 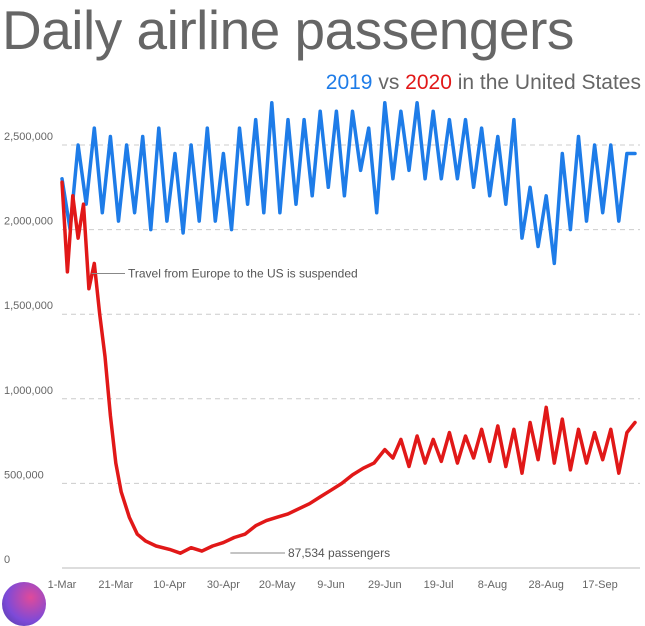 I want to click on x-tick-label: 20-May, so click(x=277, y=585).